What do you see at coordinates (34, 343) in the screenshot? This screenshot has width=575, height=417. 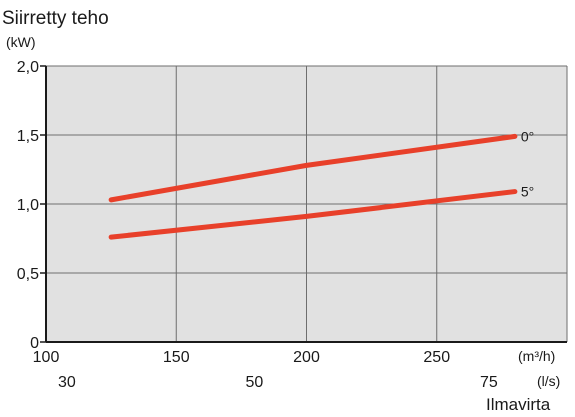 I see `y-tick-label: 0` at bounding box center [34, 343].